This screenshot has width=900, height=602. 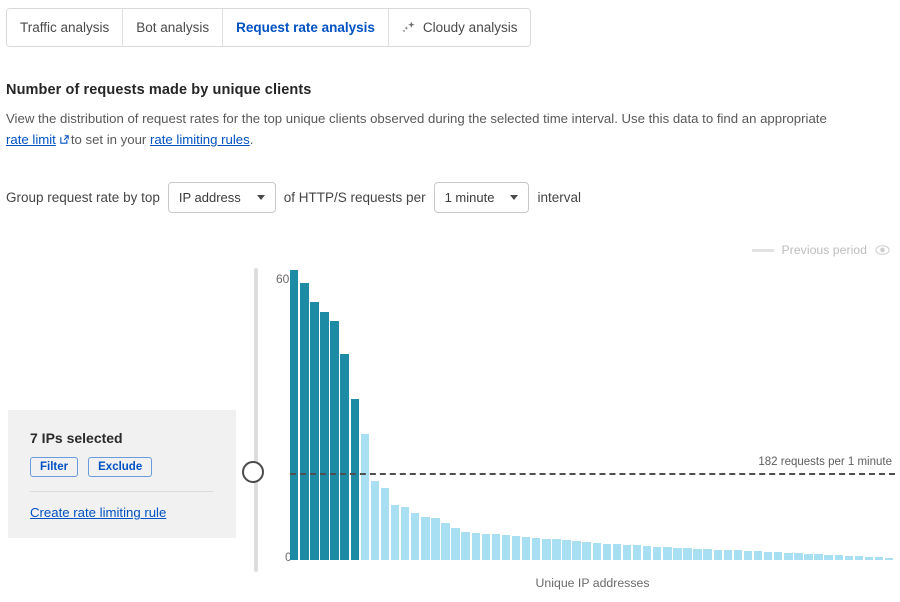 What do you see at coordinates (31, 139) in the screenshot?
I see `rate-limit-link: rate limit` at bounding box center [31, 139].